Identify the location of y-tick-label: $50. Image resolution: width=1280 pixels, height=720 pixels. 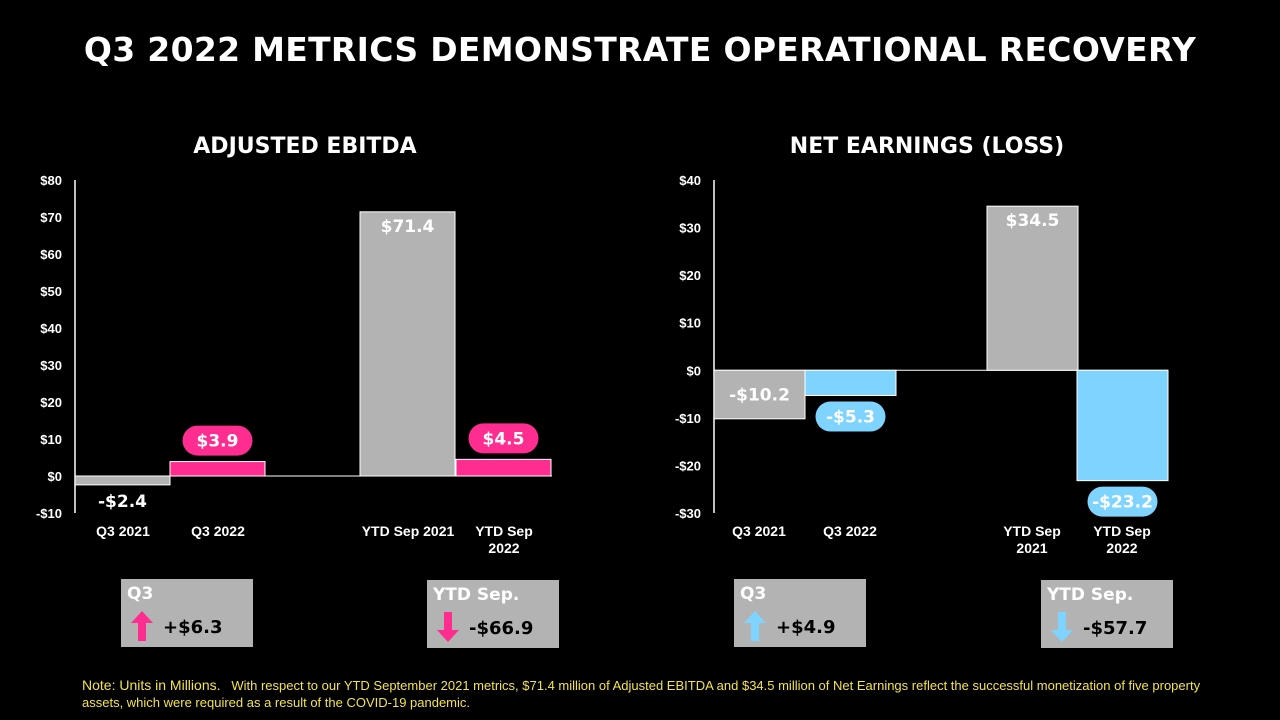
(51, 291).